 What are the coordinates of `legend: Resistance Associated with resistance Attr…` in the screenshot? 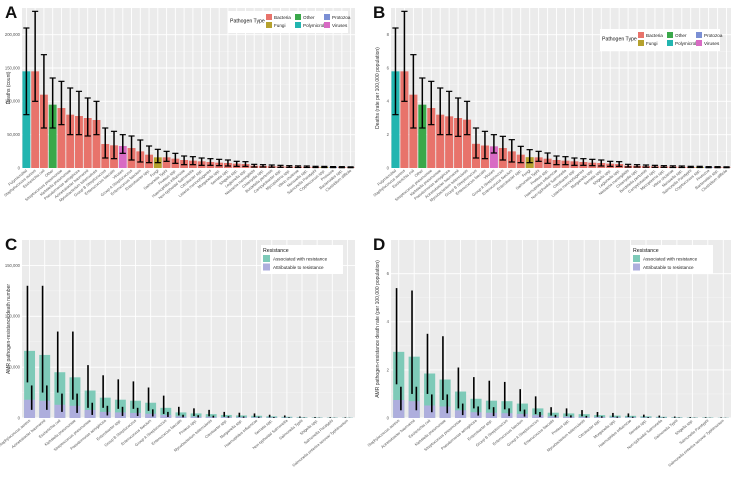 It's located at (672, 259).